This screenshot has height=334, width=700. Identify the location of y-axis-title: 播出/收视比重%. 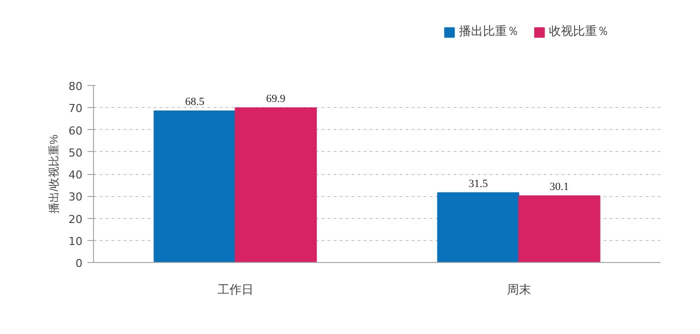
(54, 174).